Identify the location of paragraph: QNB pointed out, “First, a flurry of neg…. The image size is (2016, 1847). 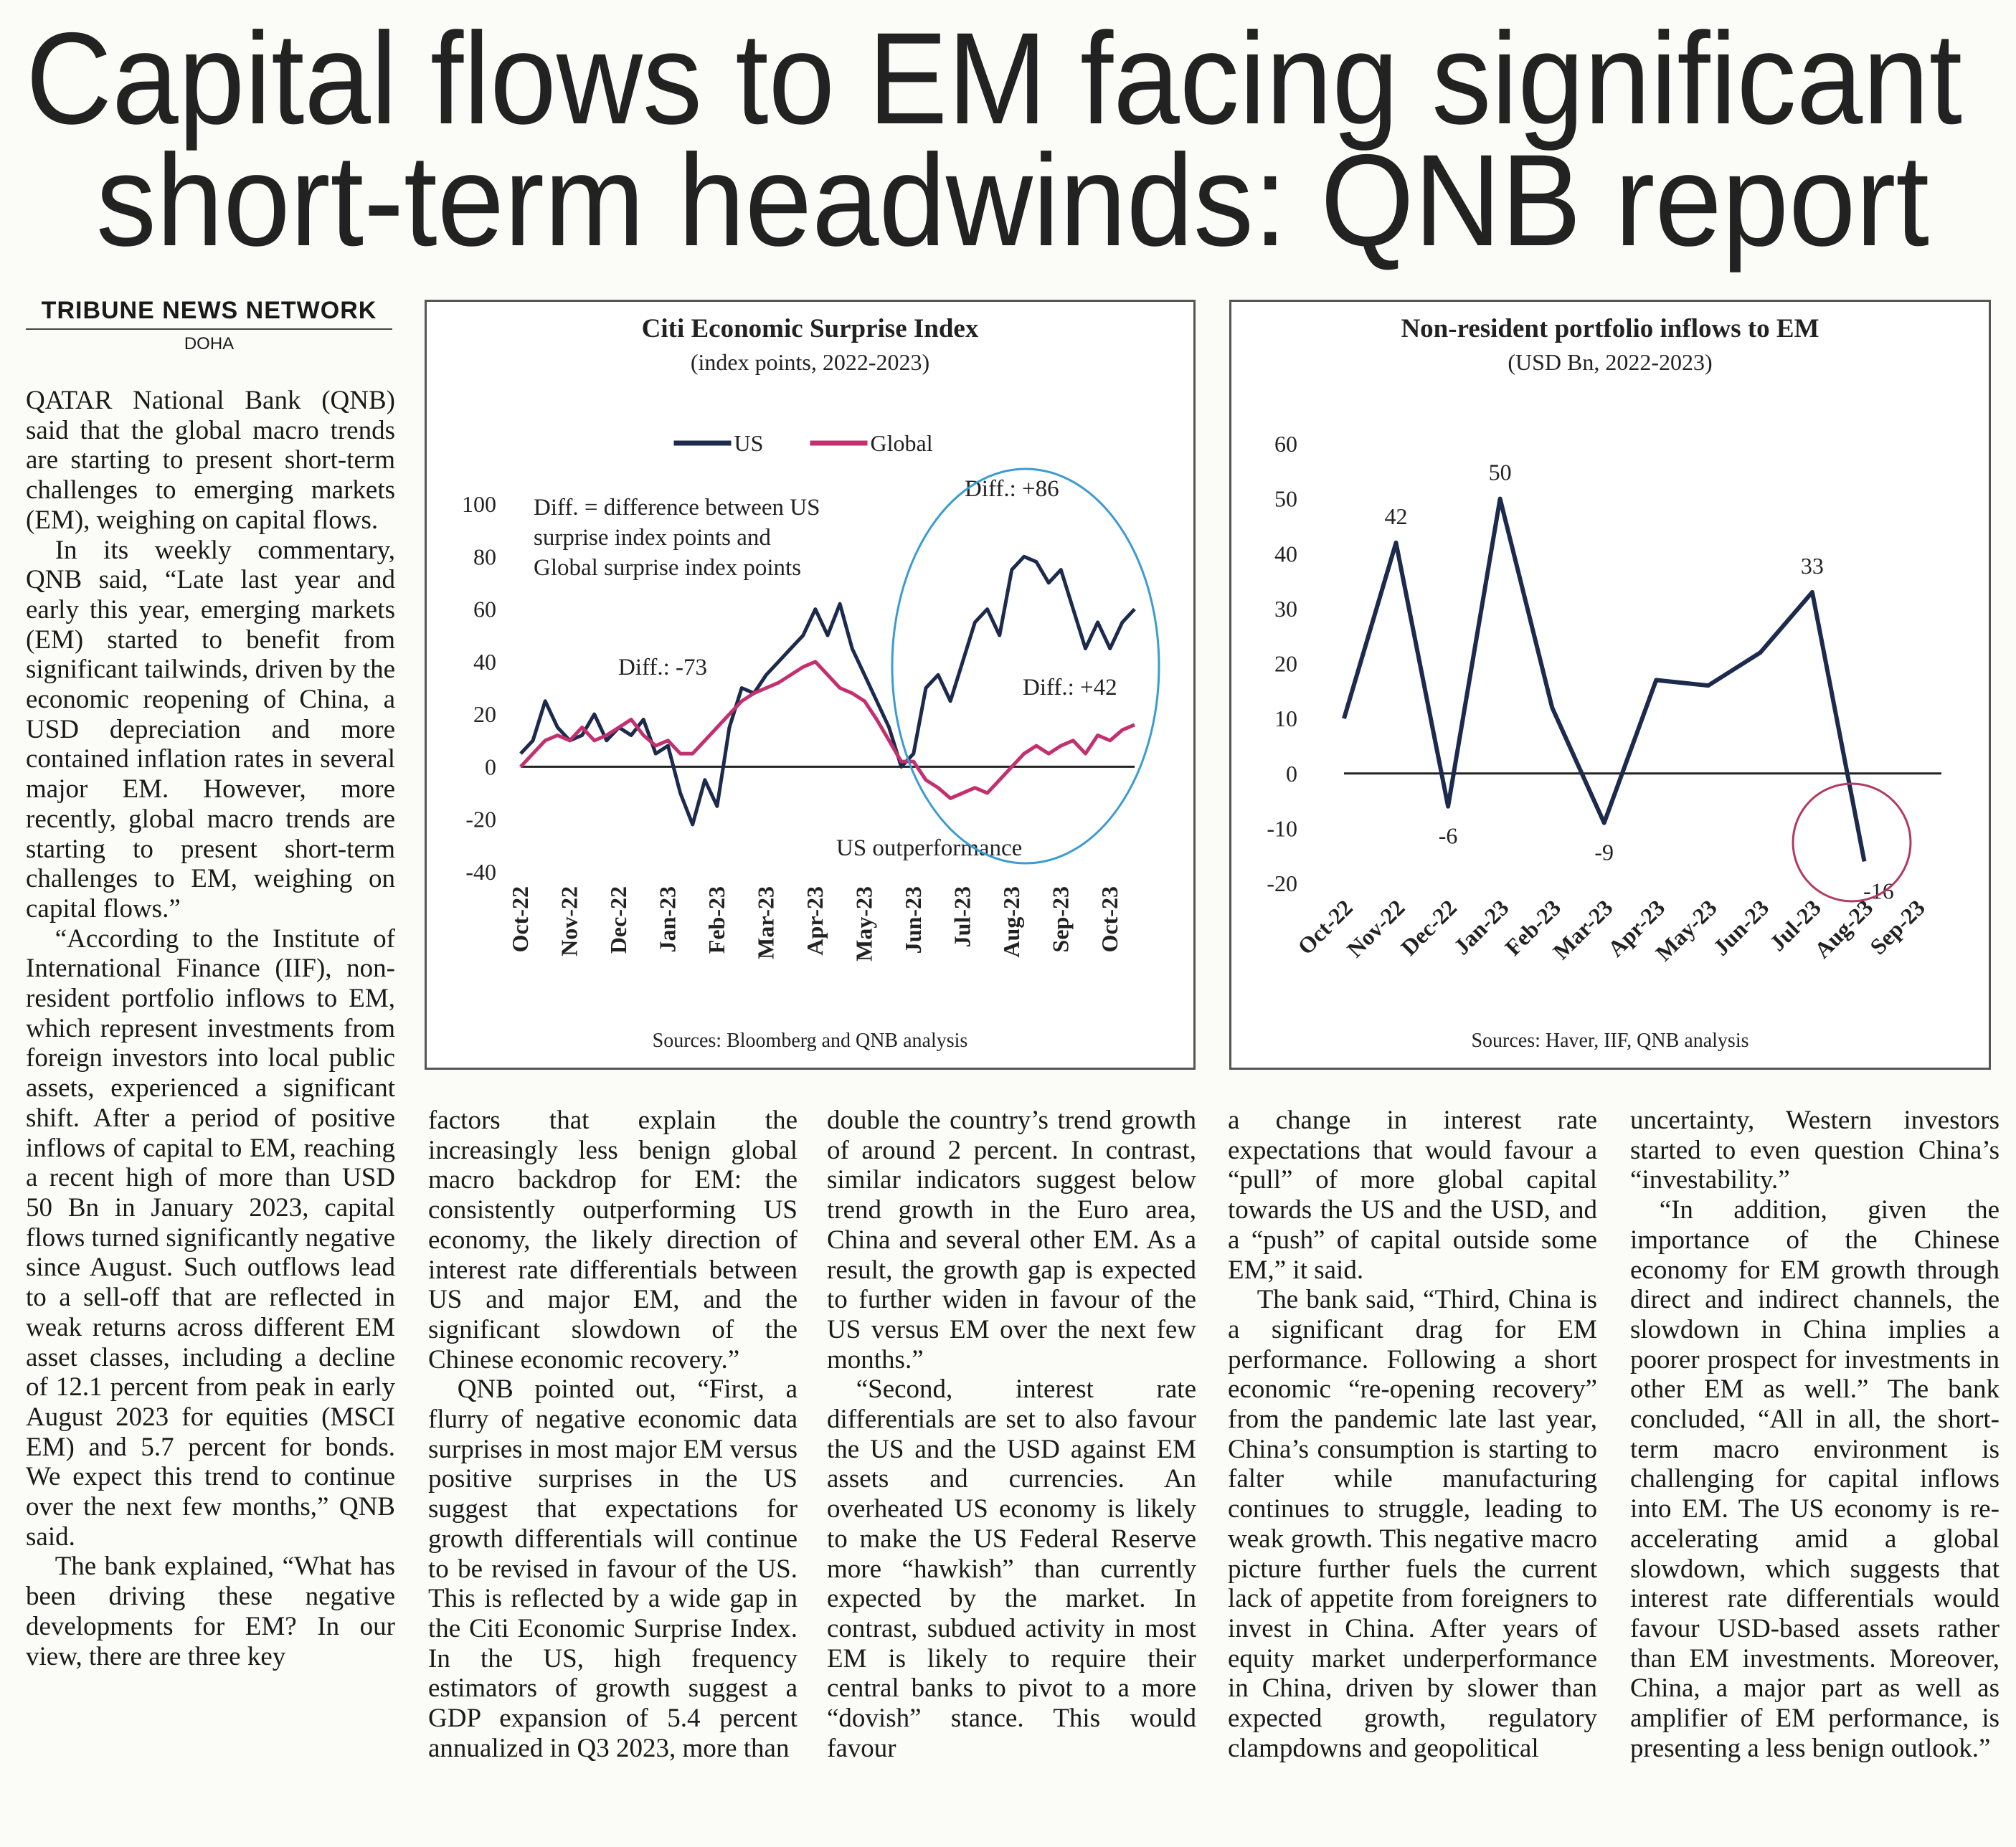
(613, 1568).